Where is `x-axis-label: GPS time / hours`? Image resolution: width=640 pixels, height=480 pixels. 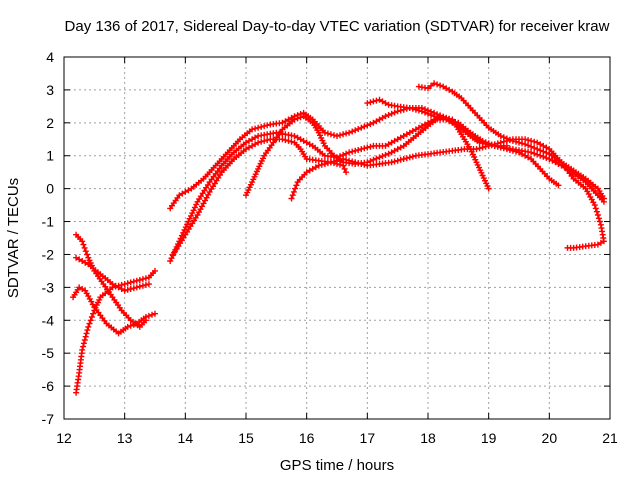
x-axis-label: GPS time / hours is located at coordinates (337, 465).